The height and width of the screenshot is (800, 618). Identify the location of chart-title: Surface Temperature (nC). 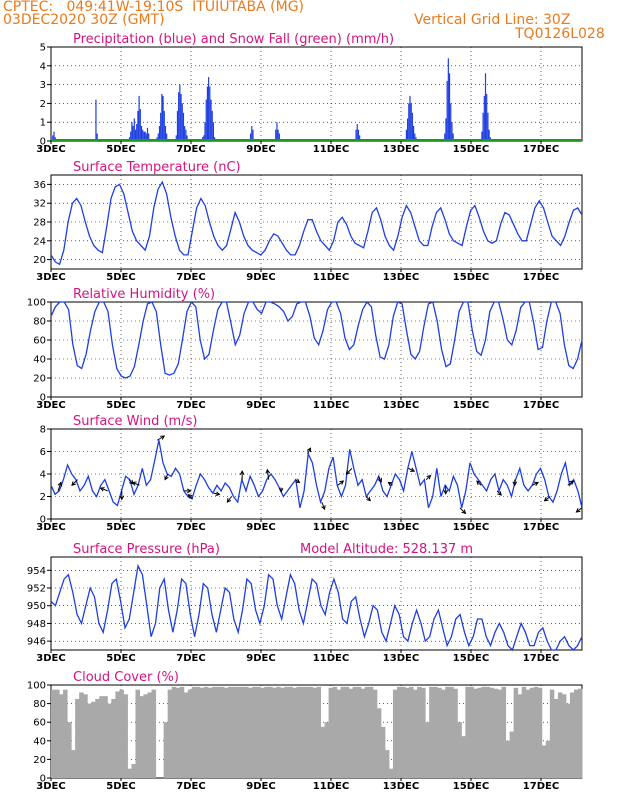
(157, 167).